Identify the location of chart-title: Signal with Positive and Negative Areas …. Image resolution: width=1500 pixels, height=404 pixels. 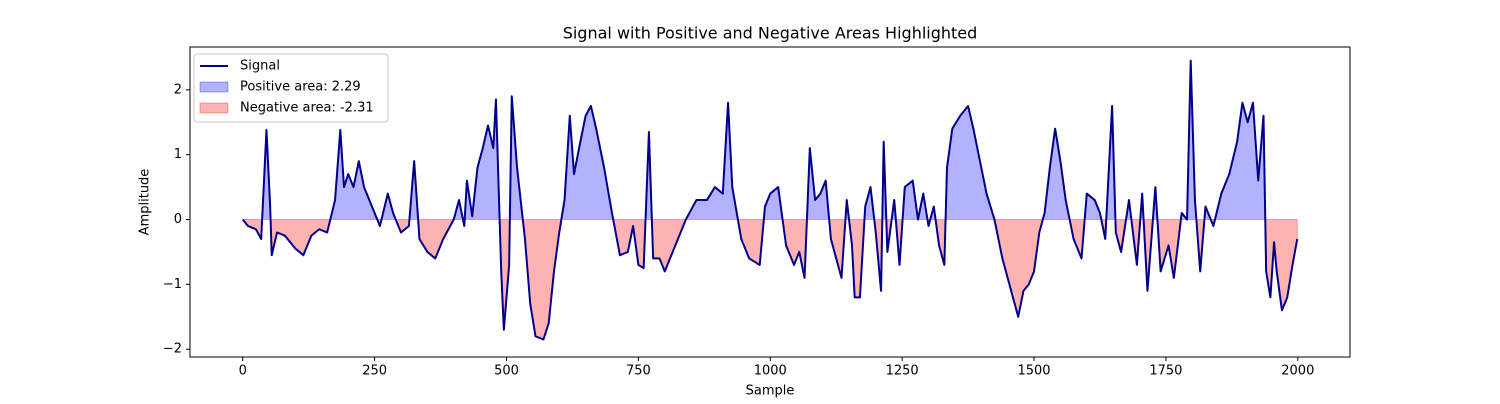
(770, 33).